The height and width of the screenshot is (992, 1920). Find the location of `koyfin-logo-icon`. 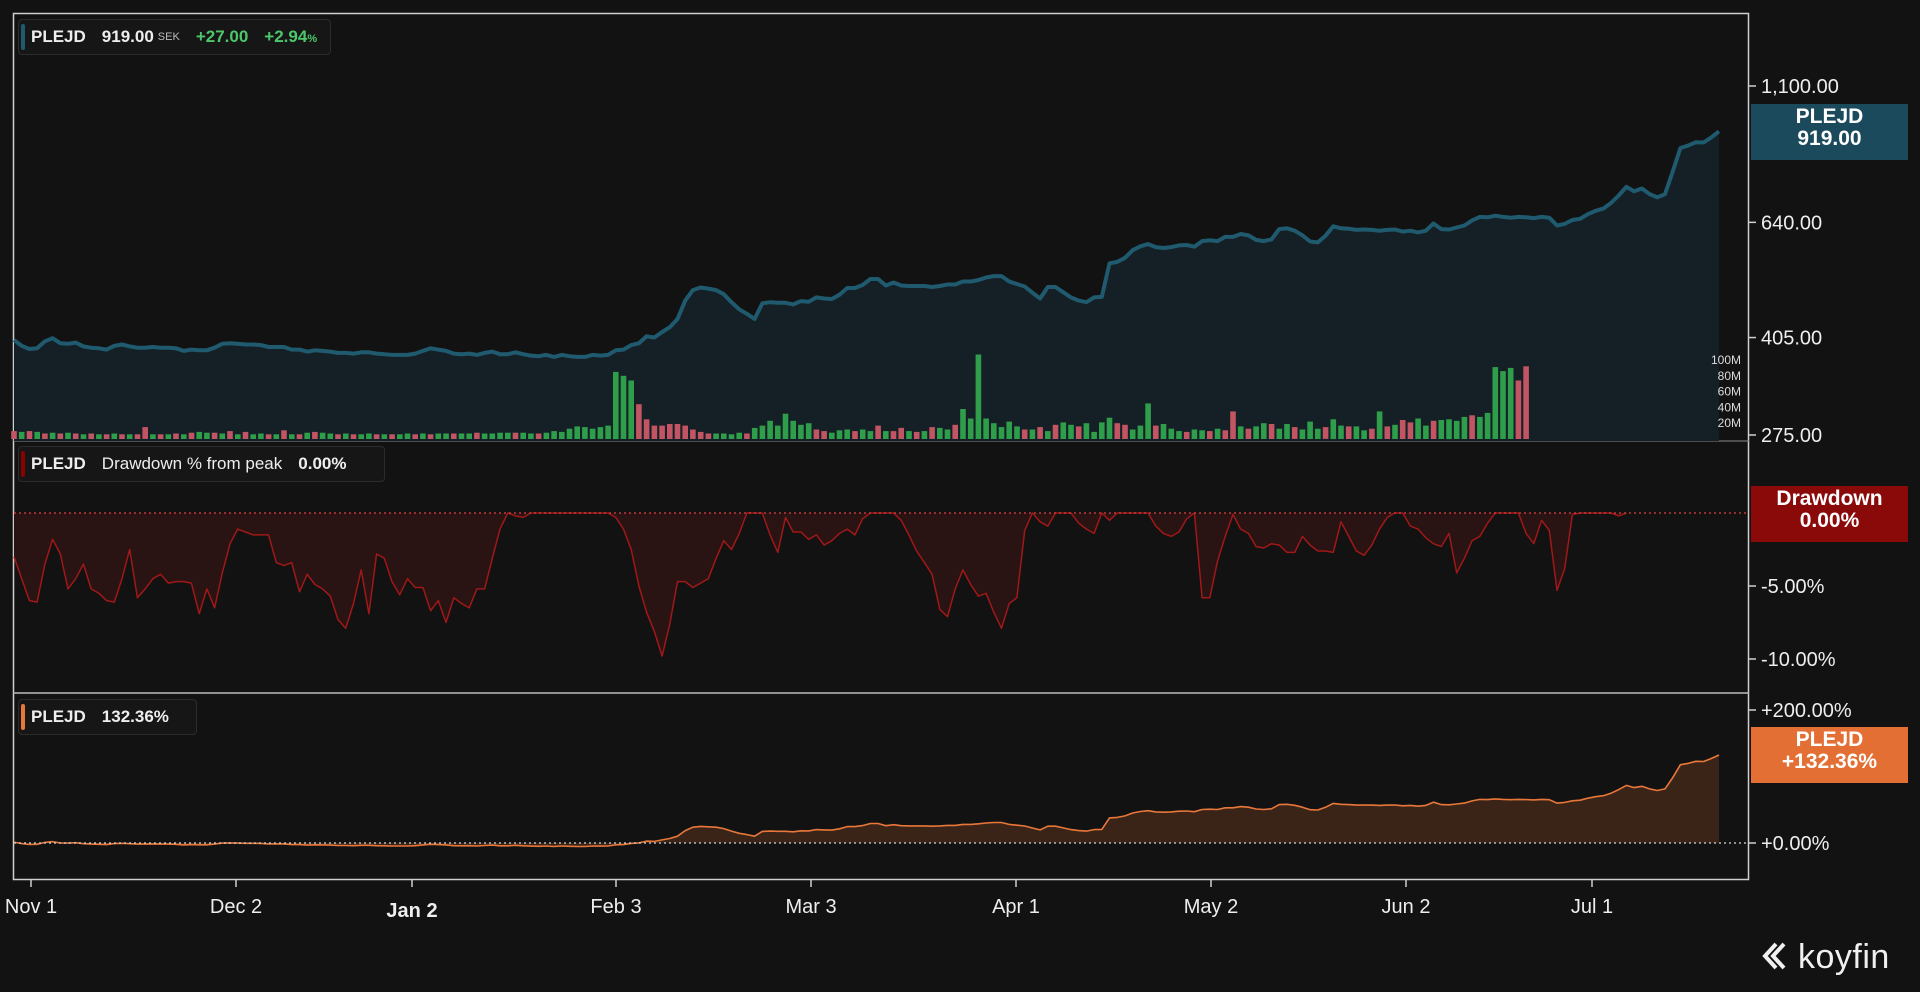

koyfin-logo-icon is located at coordinates (1774, 956).